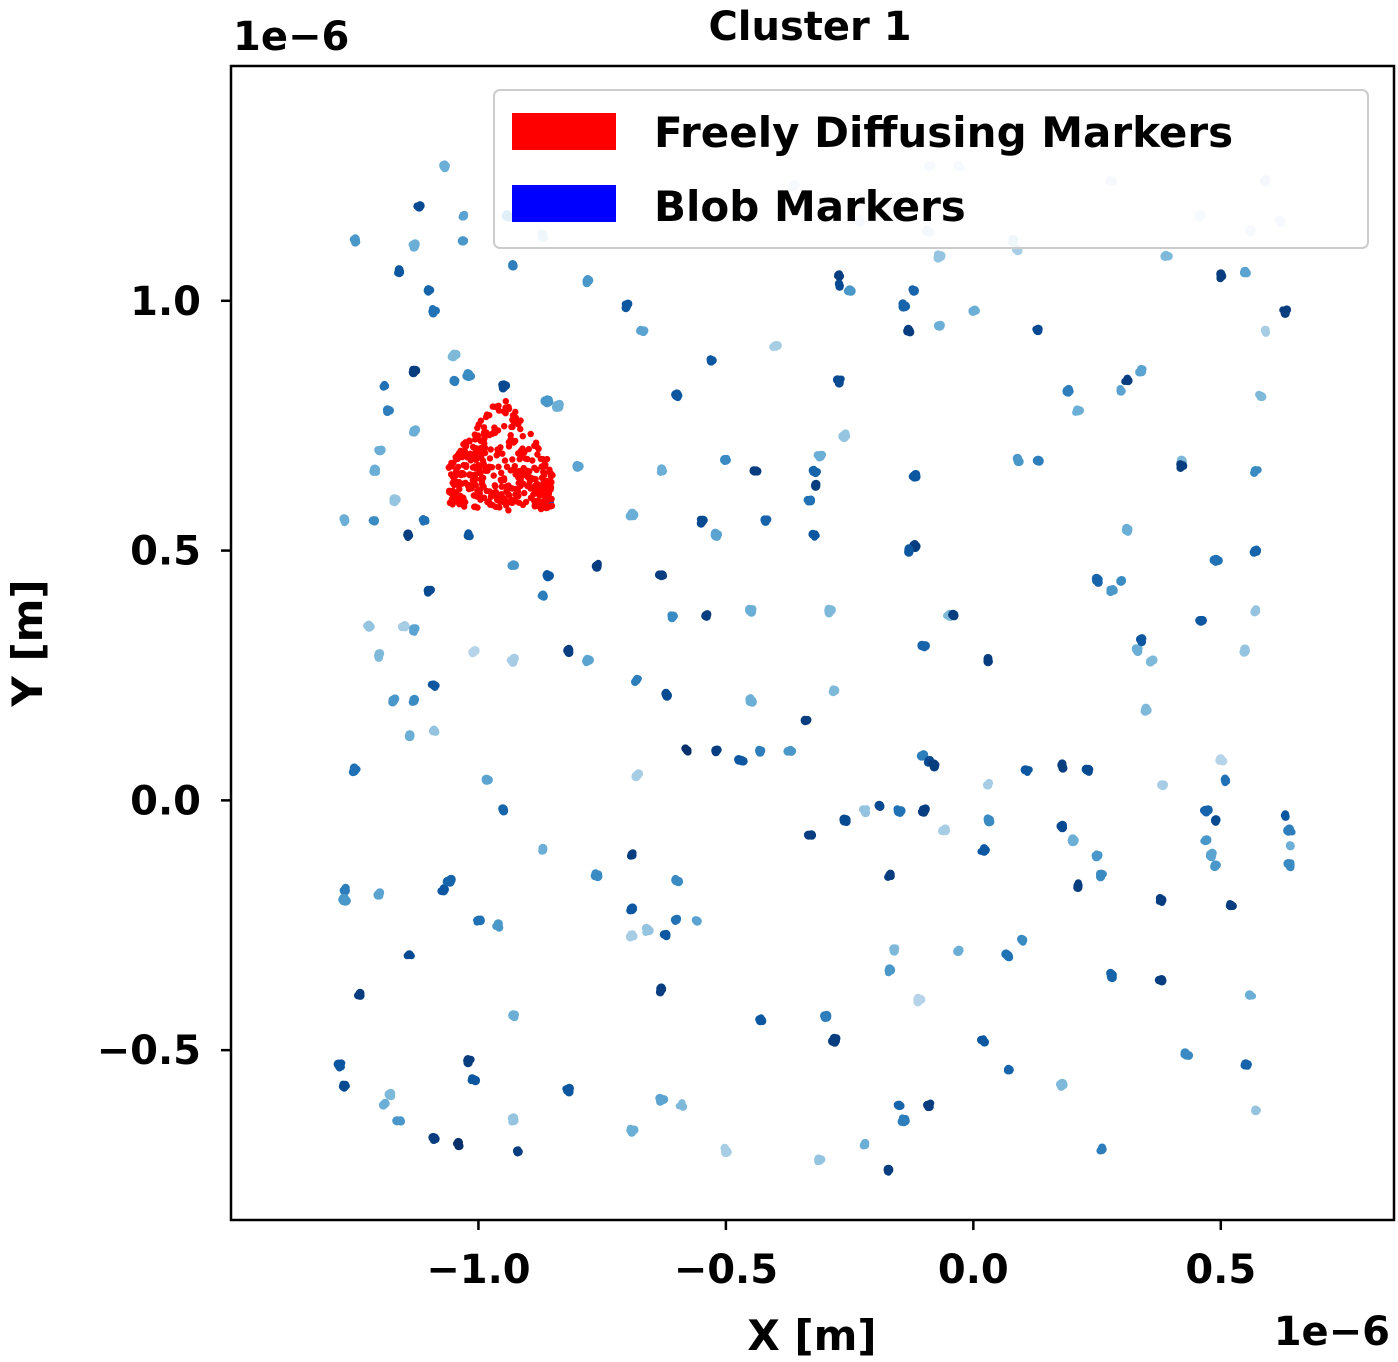 The width and height of the screenshot is (1398, 1362). I want to click on y-tick-label: −0.5, so click(149, 1051).